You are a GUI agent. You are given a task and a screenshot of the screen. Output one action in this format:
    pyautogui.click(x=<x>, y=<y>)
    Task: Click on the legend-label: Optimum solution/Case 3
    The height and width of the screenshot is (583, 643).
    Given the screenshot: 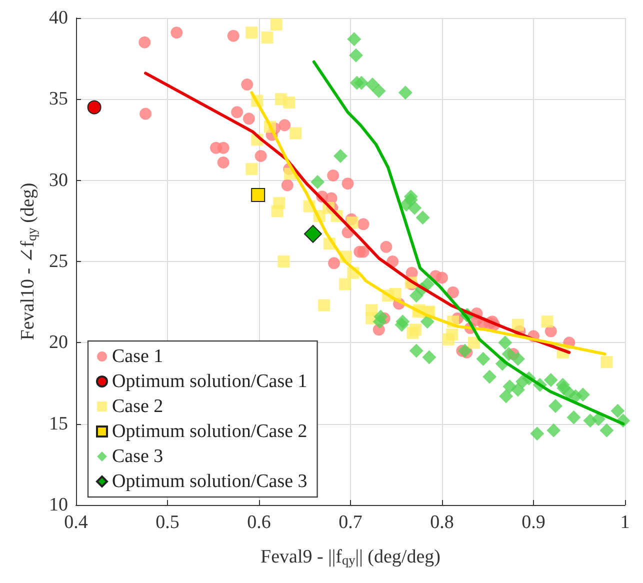 What is the action you would take?
    pyautogui.click(x=210, y=481)
    